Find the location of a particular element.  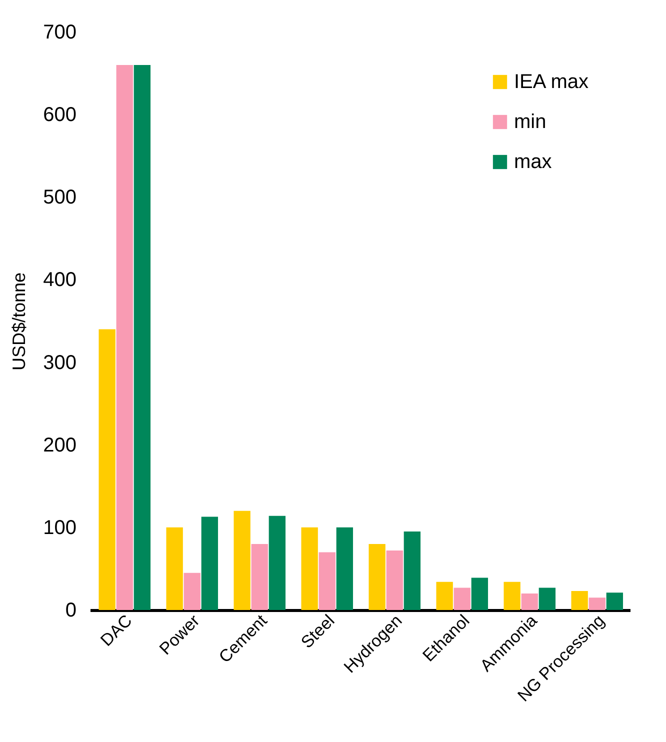

y-axis-title: USD$/tonne is located at coordinates (19, 321).